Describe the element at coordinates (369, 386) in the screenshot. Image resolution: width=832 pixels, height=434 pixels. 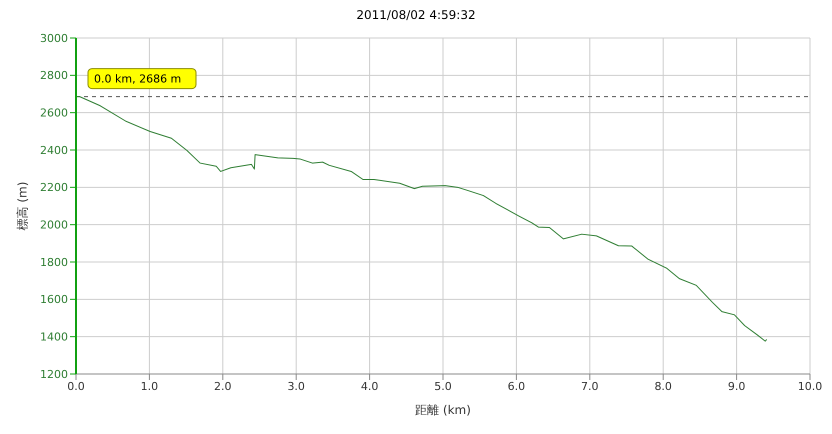
I see `x-tick-label: 4.0` at that location.